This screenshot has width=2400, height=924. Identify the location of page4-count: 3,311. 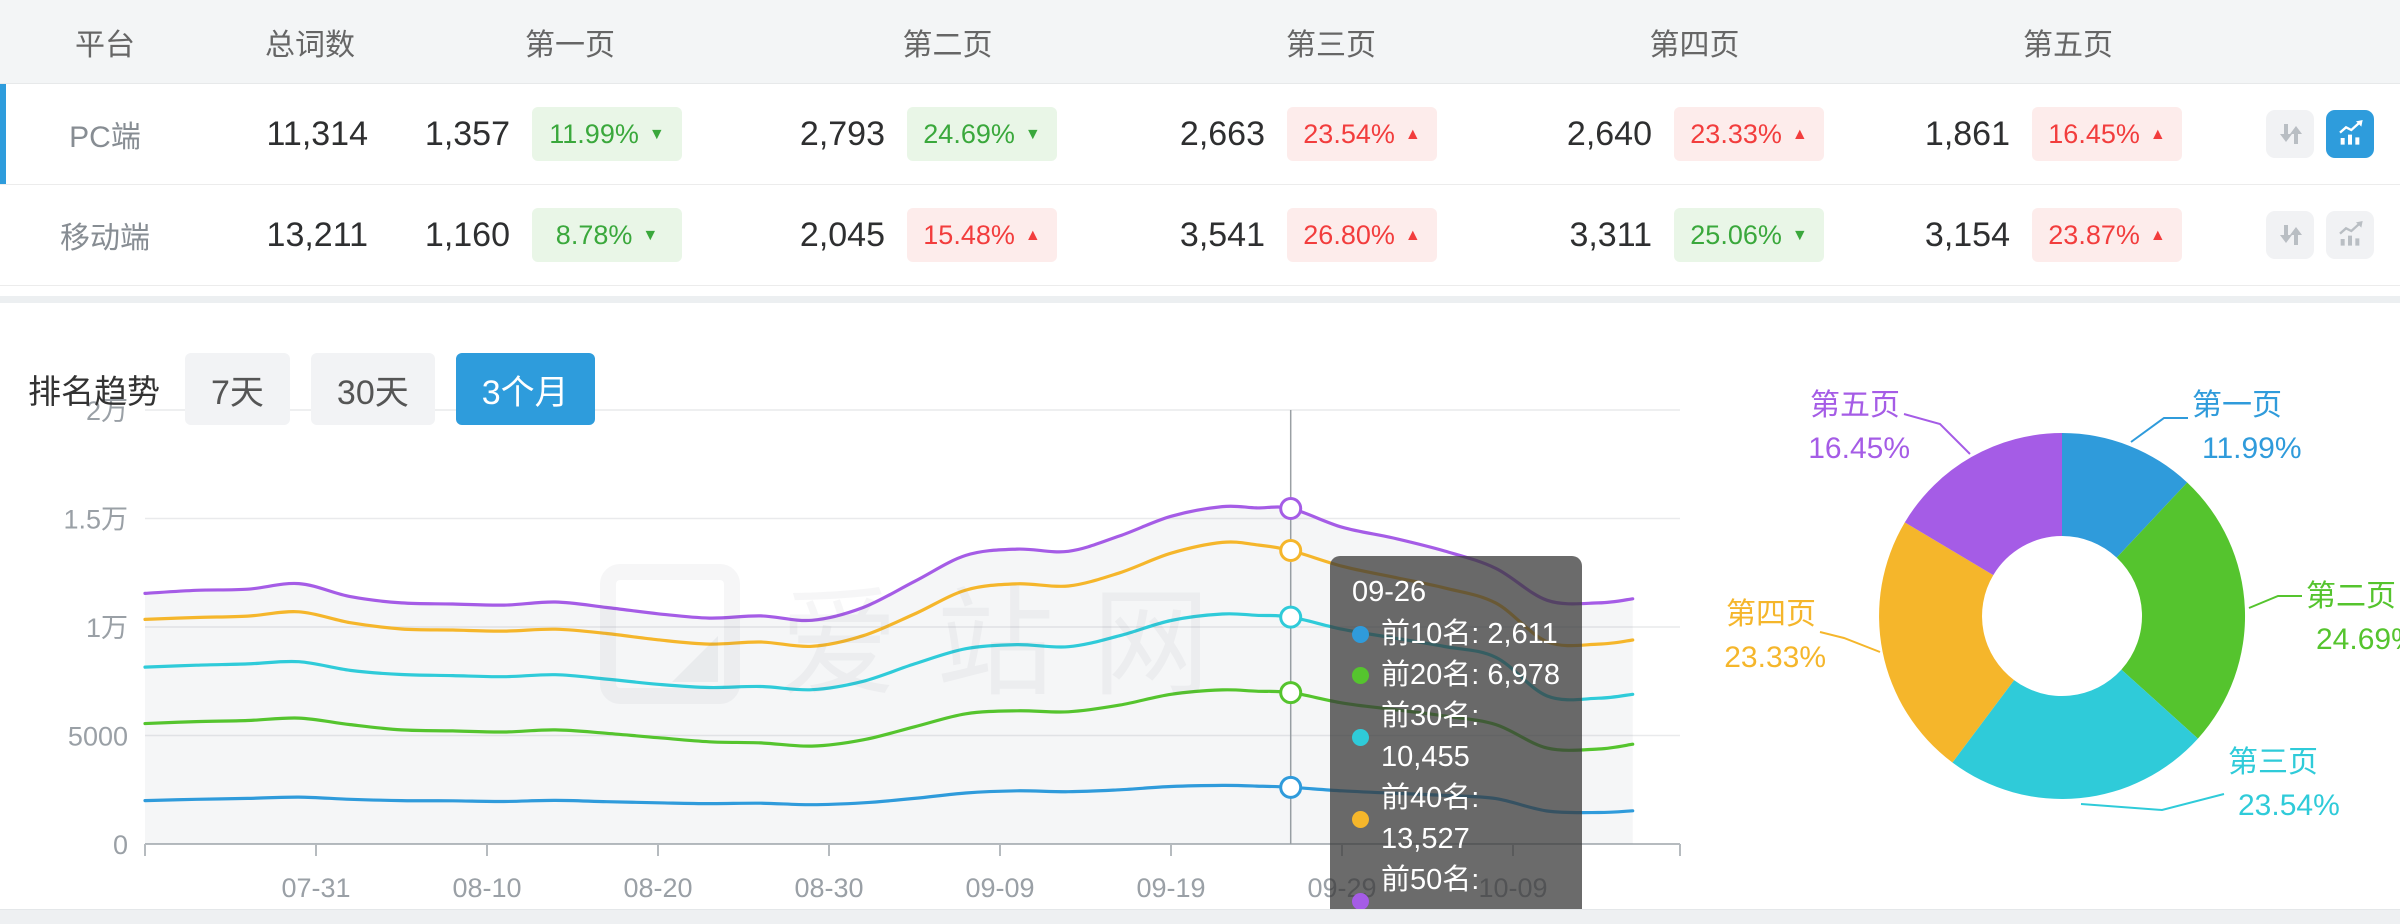
(1610, 234).